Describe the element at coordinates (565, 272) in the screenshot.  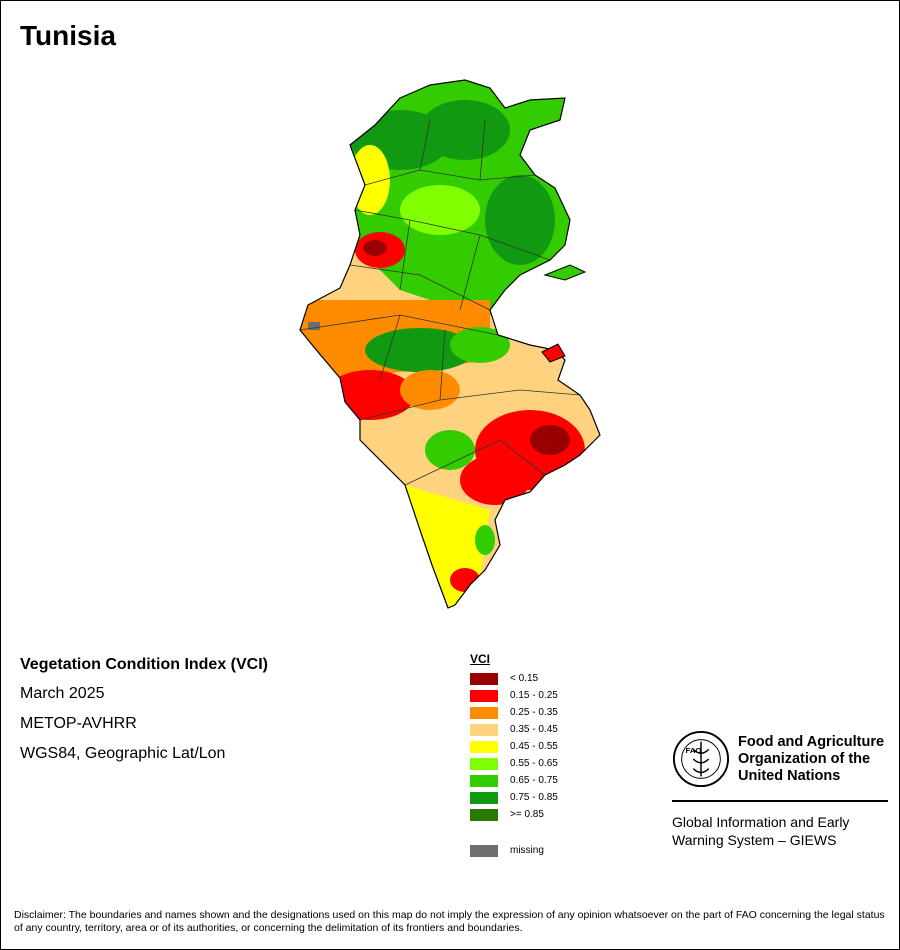
I see `kerkennah-islands` at that location.